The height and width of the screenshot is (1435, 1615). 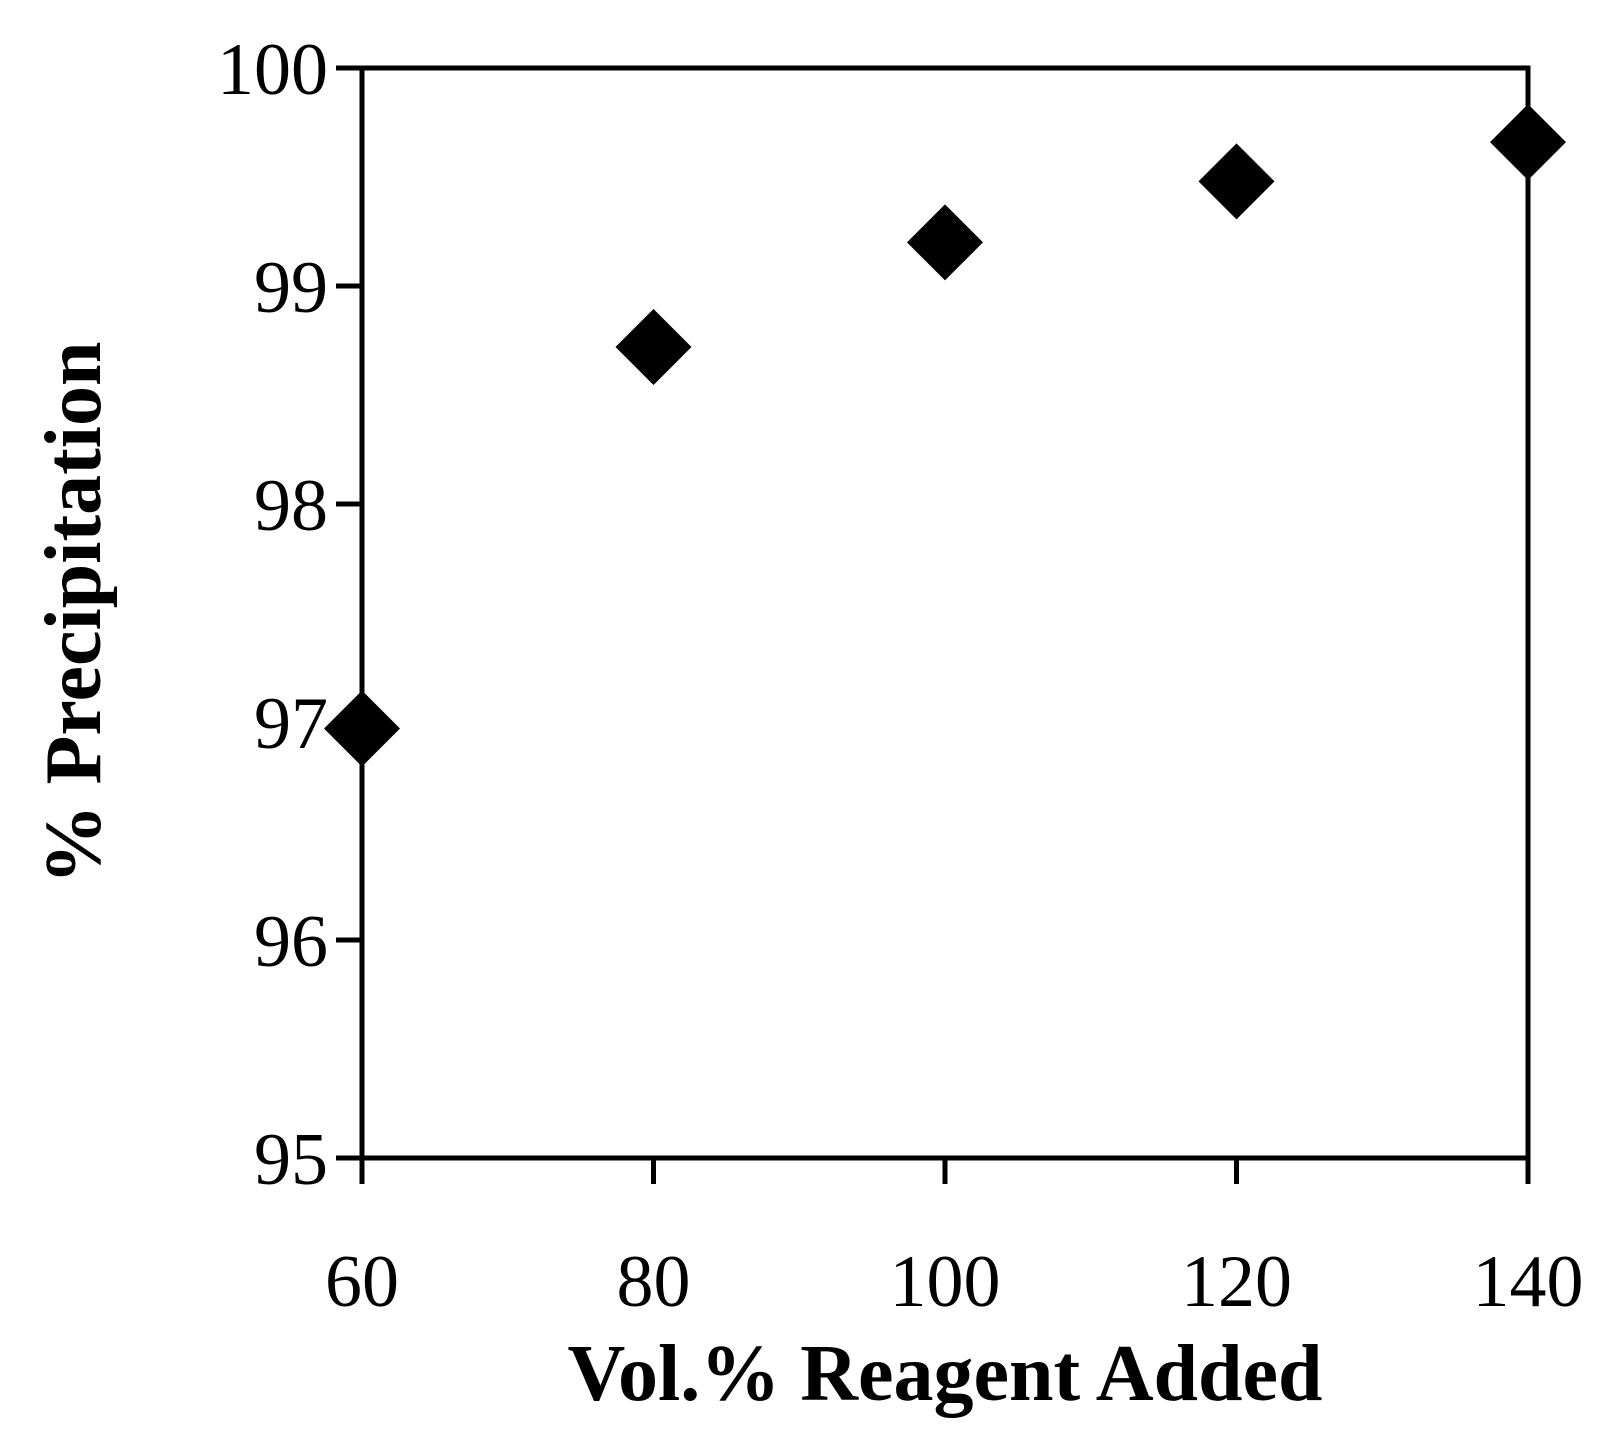 I want to click on x-tick-label: 140, so click(x=1528, y=1282).